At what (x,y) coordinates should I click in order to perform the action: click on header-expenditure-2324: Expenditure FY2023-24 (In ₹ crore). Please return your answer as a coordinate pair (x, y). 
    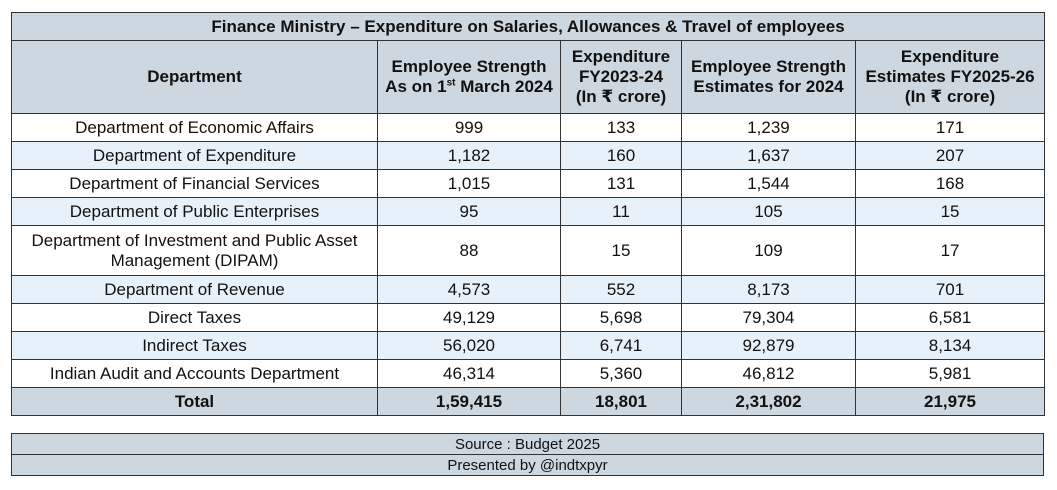
    Looking at the image, I should click on (621, 77).